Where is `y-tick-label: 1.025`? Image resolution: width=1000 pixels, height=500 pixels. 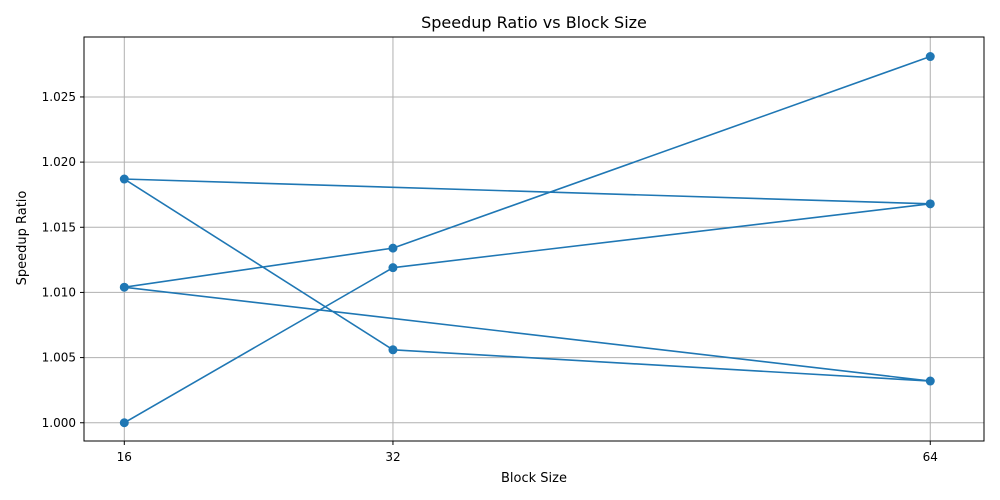
y-tick-label: 1.025 is located at coordinates (59, 97).